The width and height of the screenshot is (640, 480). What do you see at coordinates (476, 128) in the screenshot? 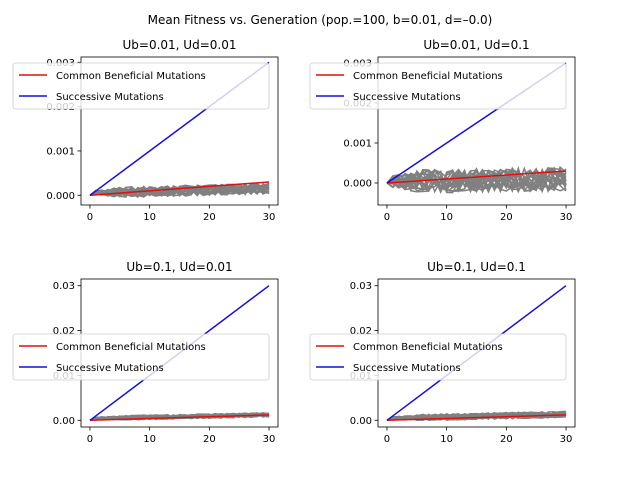
I see `plot-area` at bounding box center [476, 128].